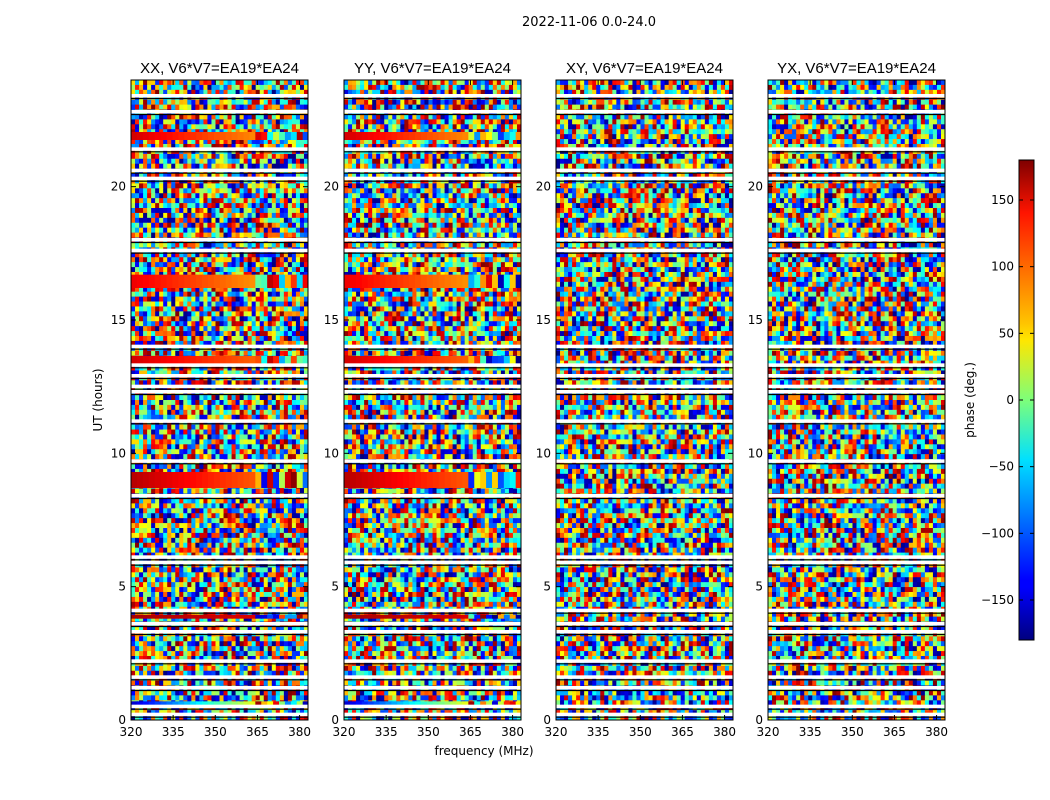 This screenshot has height=800, width=1050. Describe the element at coordinates (997, 533) in the screenshot. I see `colorbar-tick-label: −100` at that location.